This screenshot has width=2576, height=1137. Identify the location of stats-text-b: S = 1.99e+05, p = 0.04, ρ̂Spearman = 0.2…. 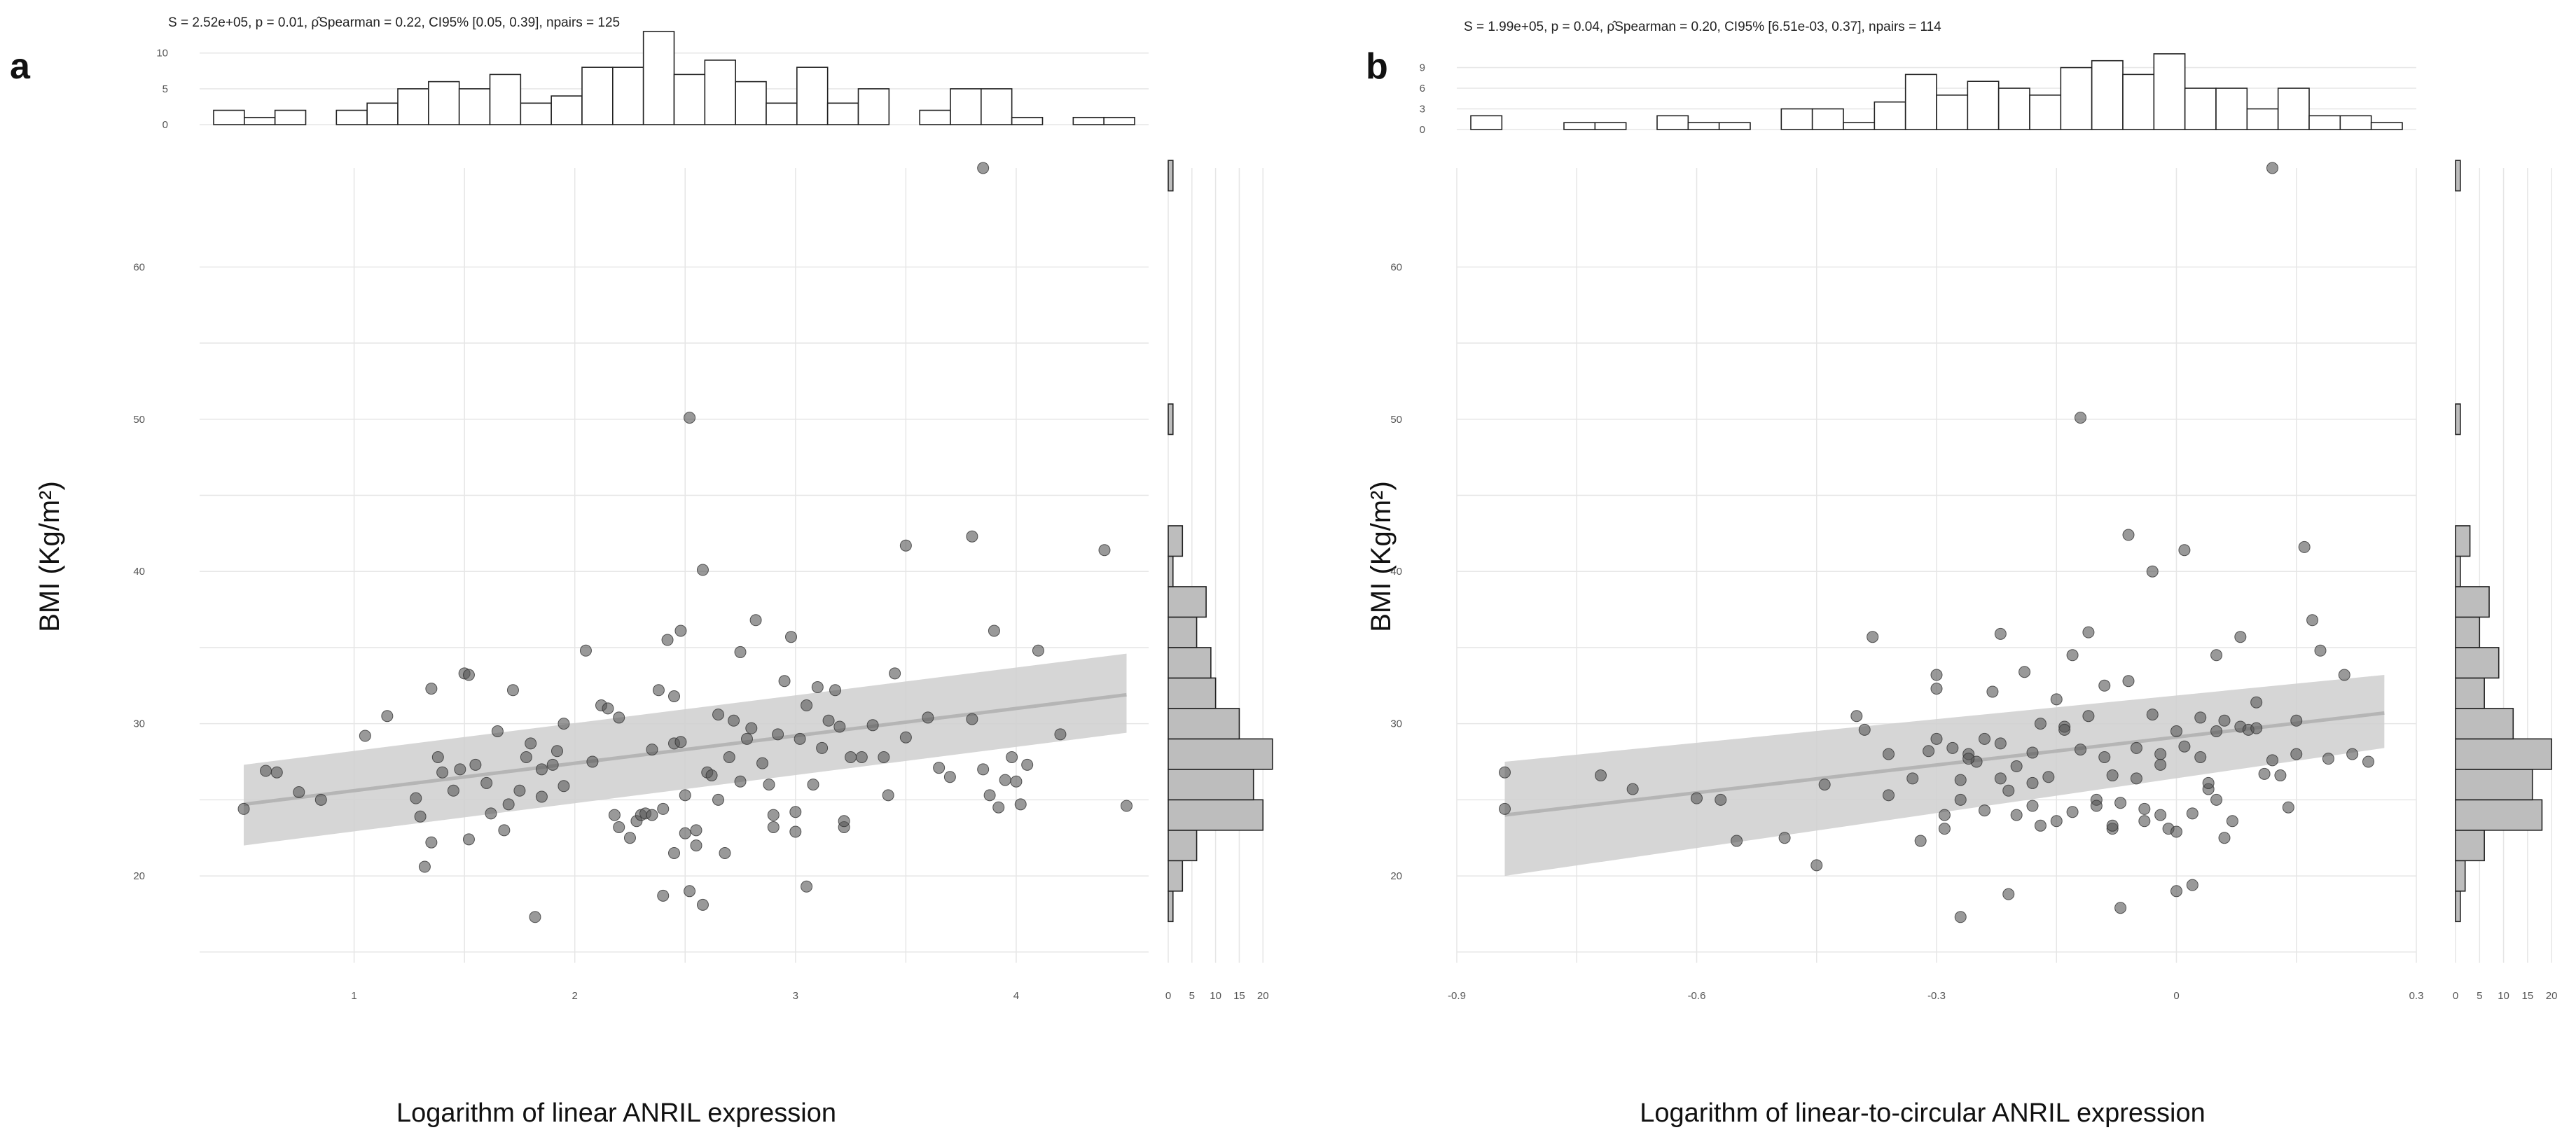
(1702, 27).